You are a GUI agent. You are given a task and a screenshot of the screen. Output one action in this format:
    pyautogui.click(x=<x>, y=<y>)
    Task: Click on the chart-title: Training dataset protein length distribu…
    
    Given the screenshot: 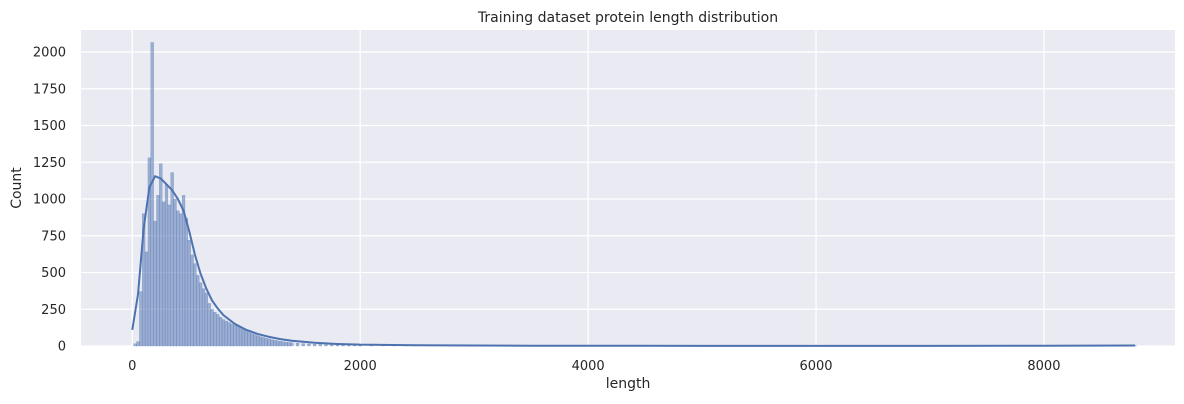 What is the action you would take?
    pyautogui.click(x=627, y=18)
    